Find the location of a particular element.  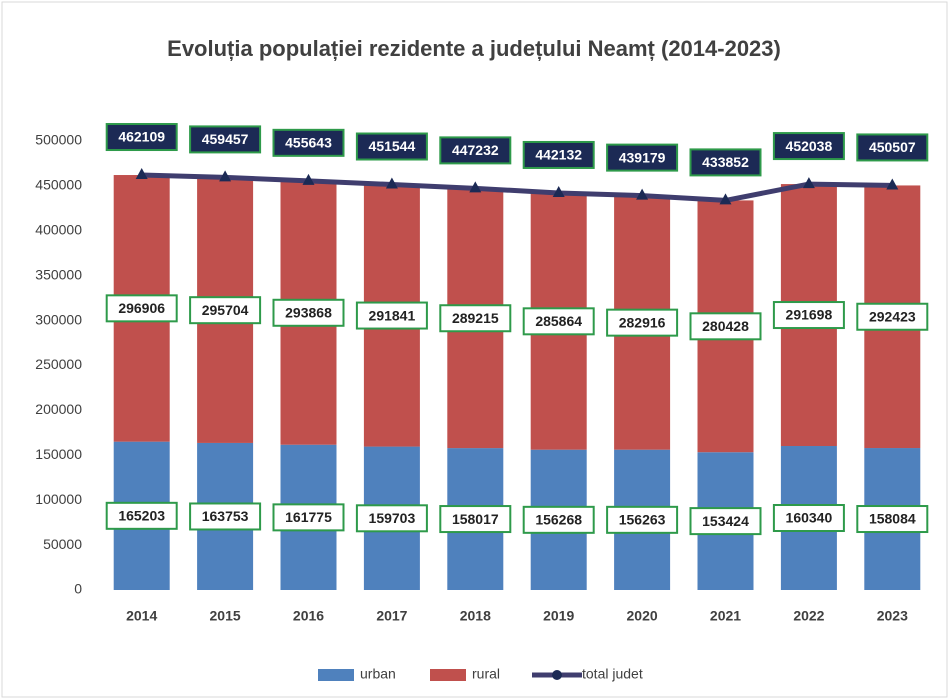

data-label: 462109 is located at coordinates (141, 137).